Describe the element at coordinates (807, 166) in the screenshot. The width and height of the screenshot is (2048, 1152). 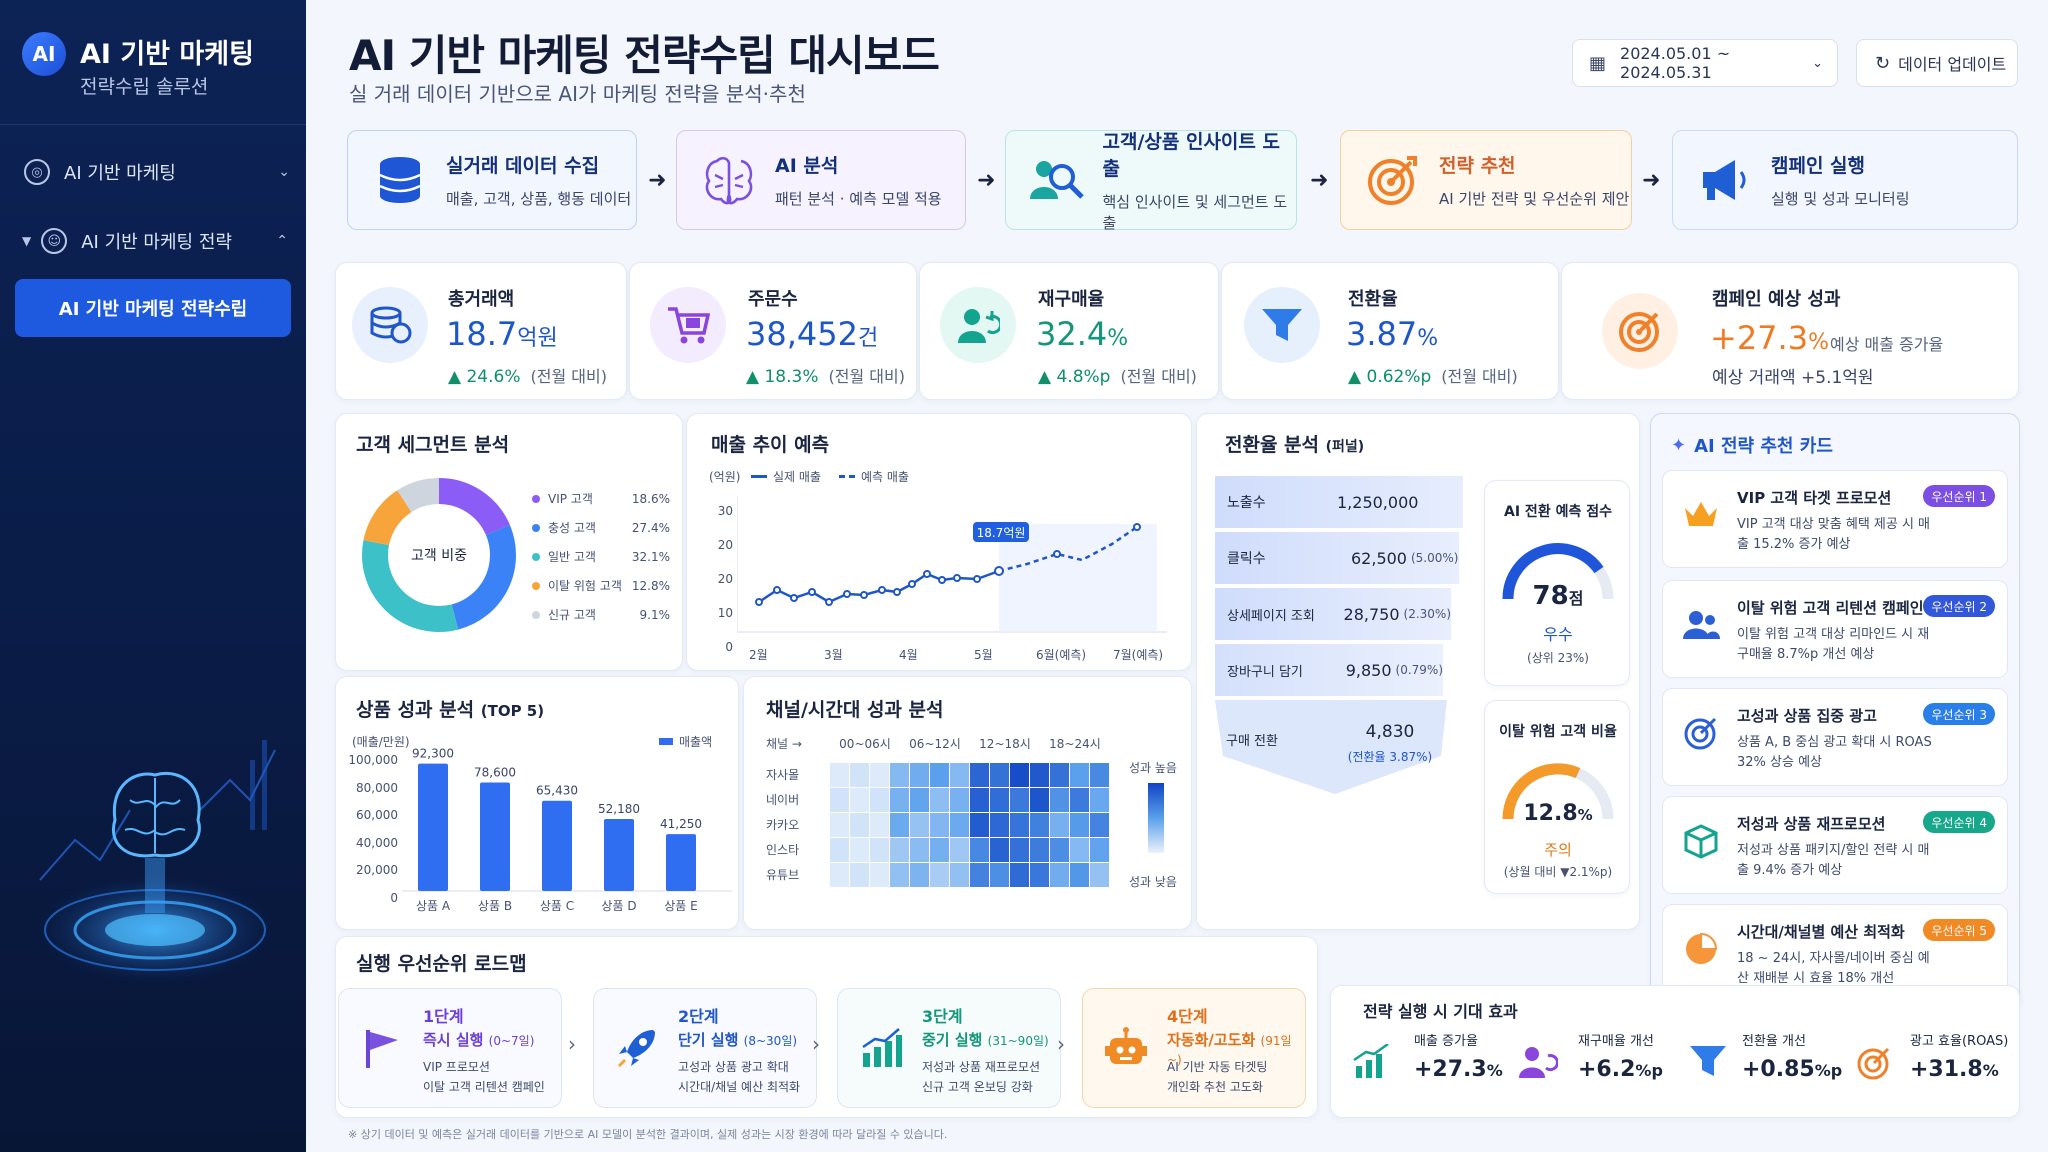
I see `process-title: AI 분석` at that location.